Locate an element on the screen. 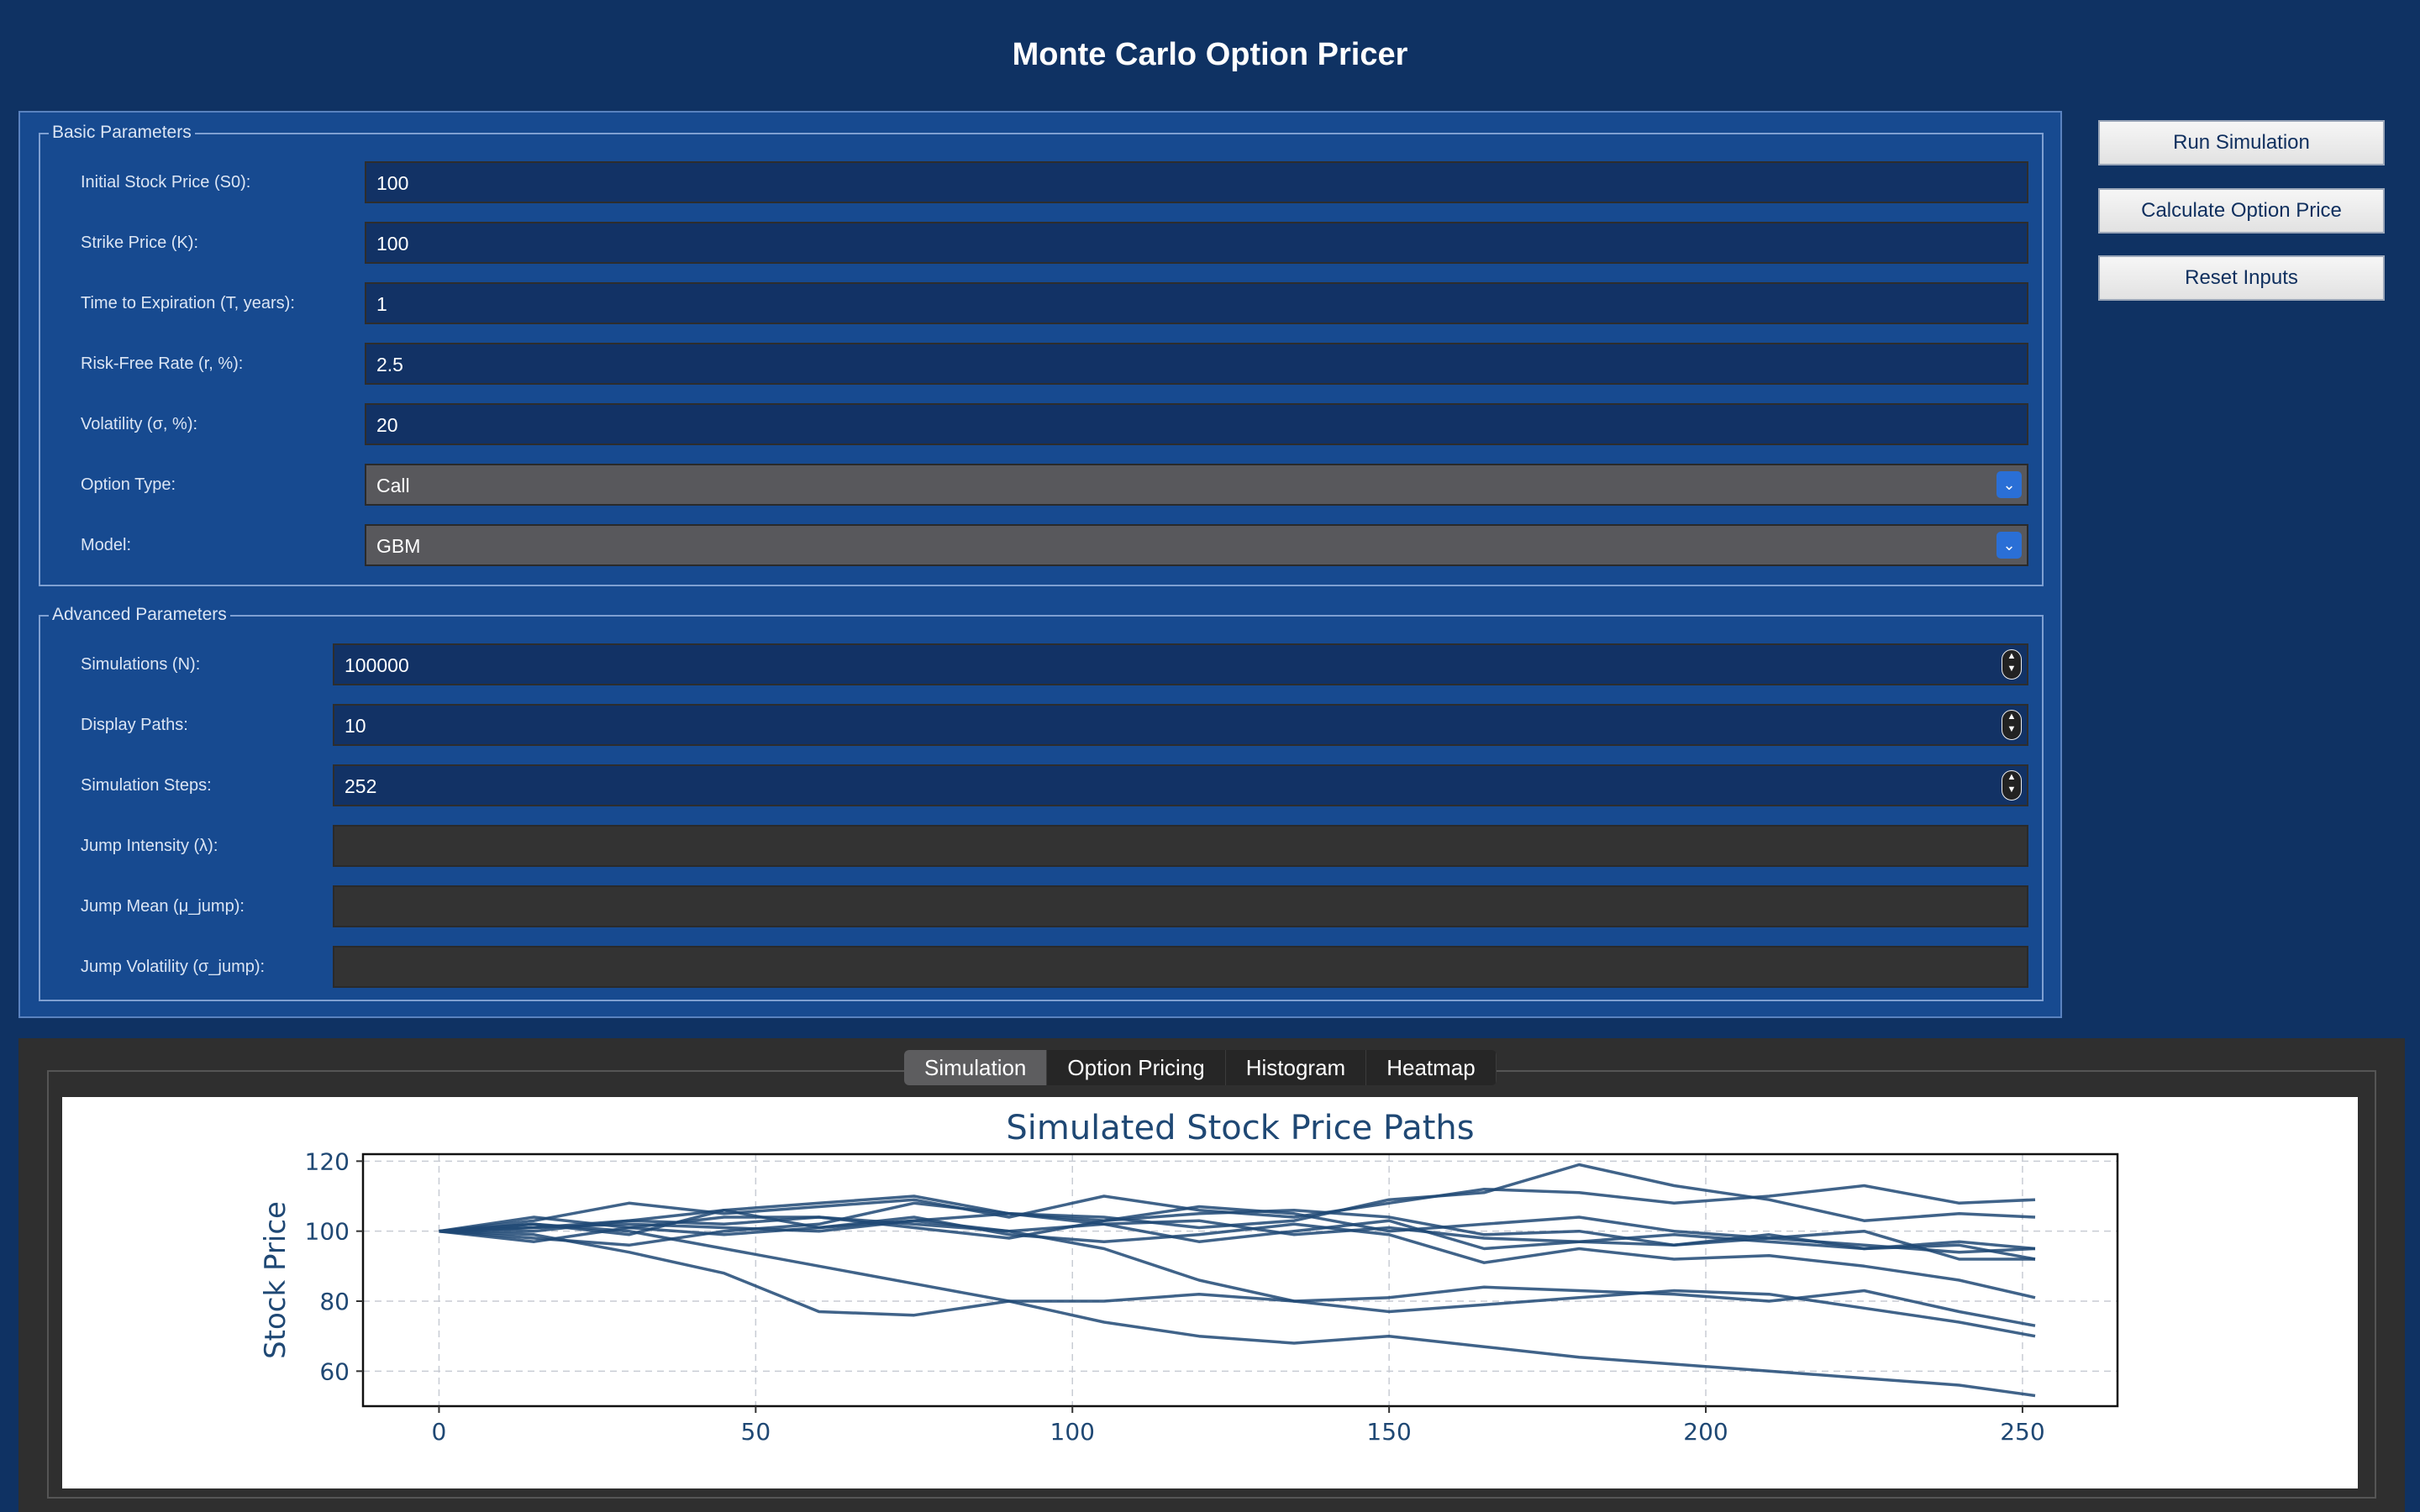 The image size is (2420, 1512). row-risk-free-rate: Risk-Free Rate (r, %): 2.5 is located at coordinates (1041, 364).